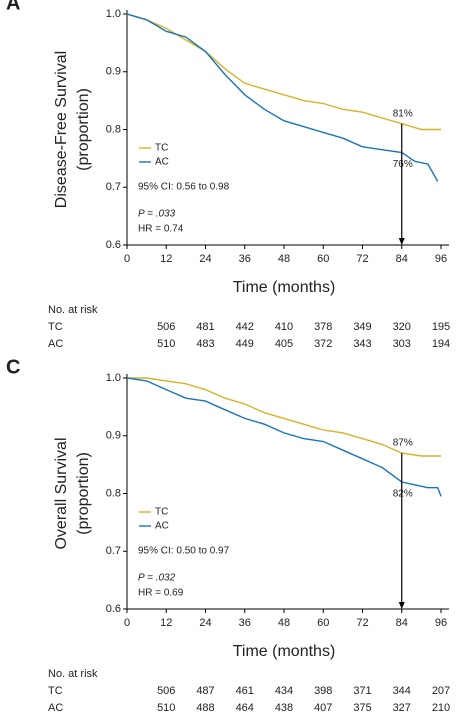 This screenshot has height=722, width=474. What do you see at coordinates (161, 593) in the screenshot?
I see `stat-text: HR = 0.69` at bounding box center [161, 593].